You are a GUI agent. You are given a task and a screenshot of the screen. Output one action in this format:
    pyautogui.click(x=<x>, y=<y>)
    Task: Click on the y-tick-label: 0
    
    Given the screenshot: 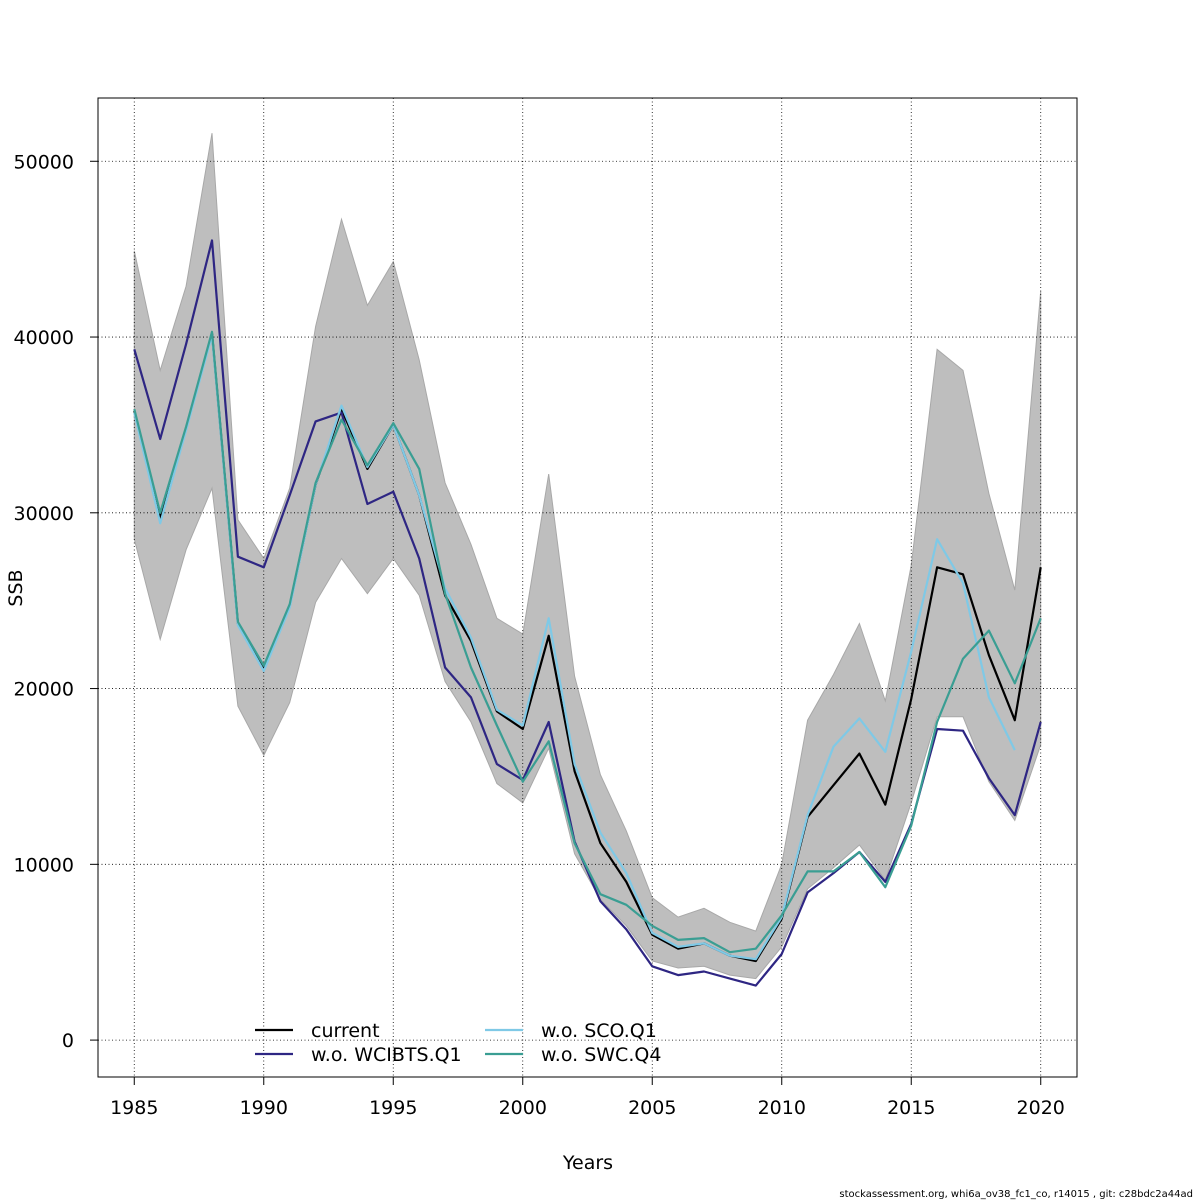 What is the action you would take?
    pyautogui.click(x=68, y=1041)
    